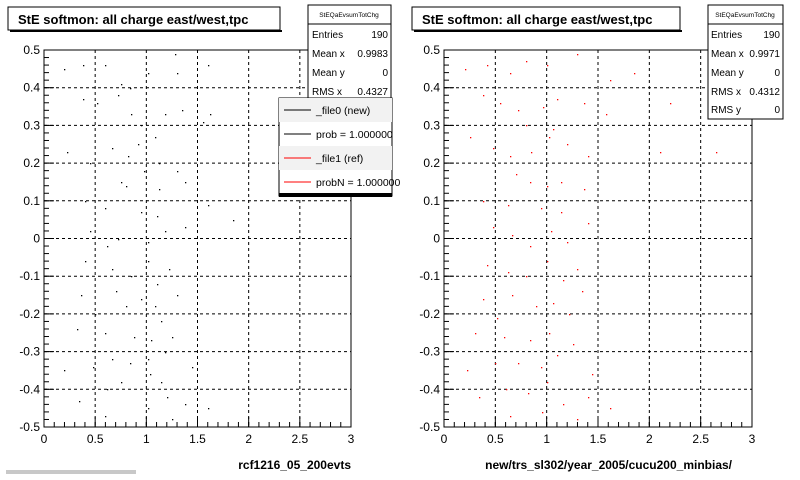  What do you see at coordinates (372, 92) in the screenshot?
I see `left-stats-value: 0.4327` at bounding box center [372, 92].